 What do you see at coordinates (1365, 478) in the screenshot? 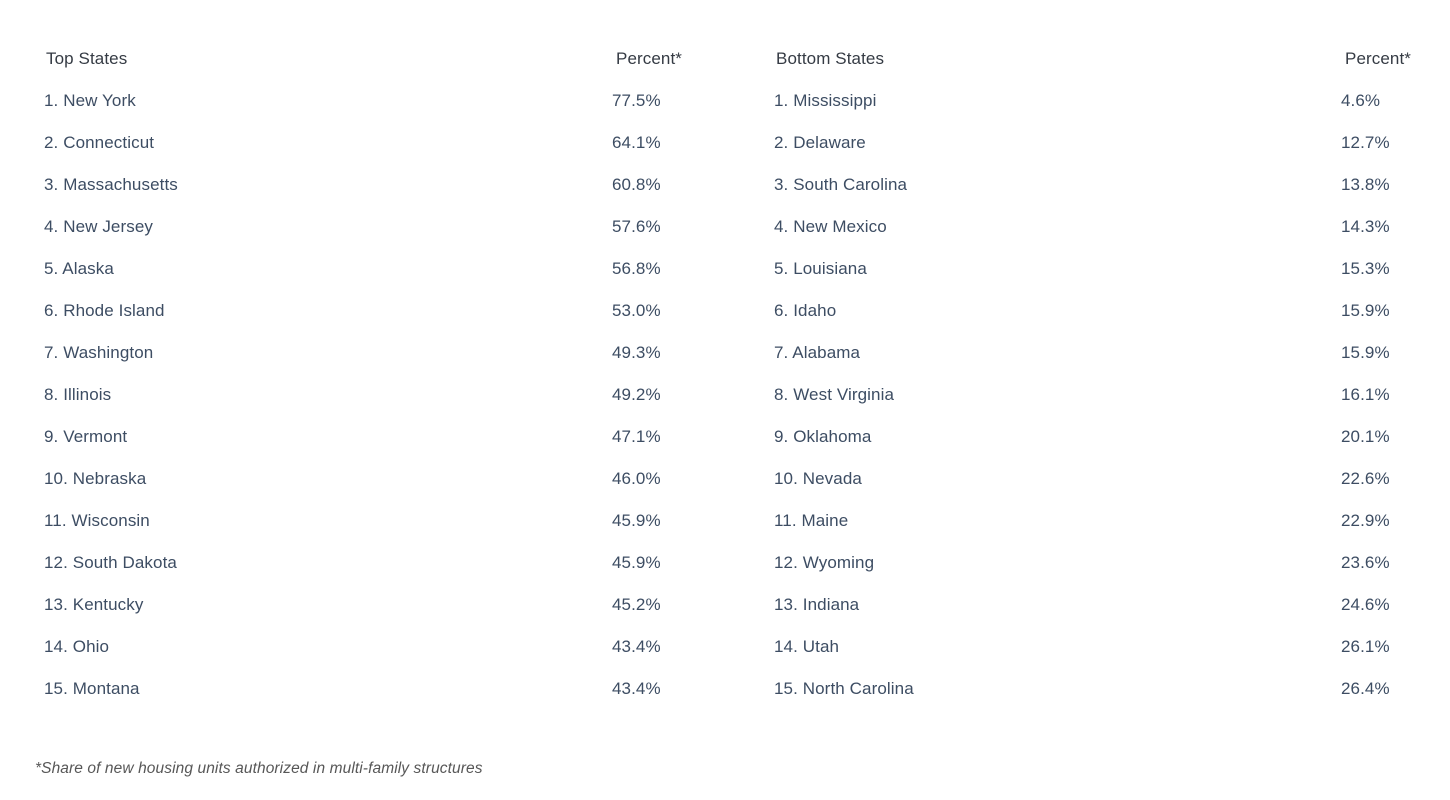
I see `percent-value: 22.6%` at bounding box center [1365, 478].